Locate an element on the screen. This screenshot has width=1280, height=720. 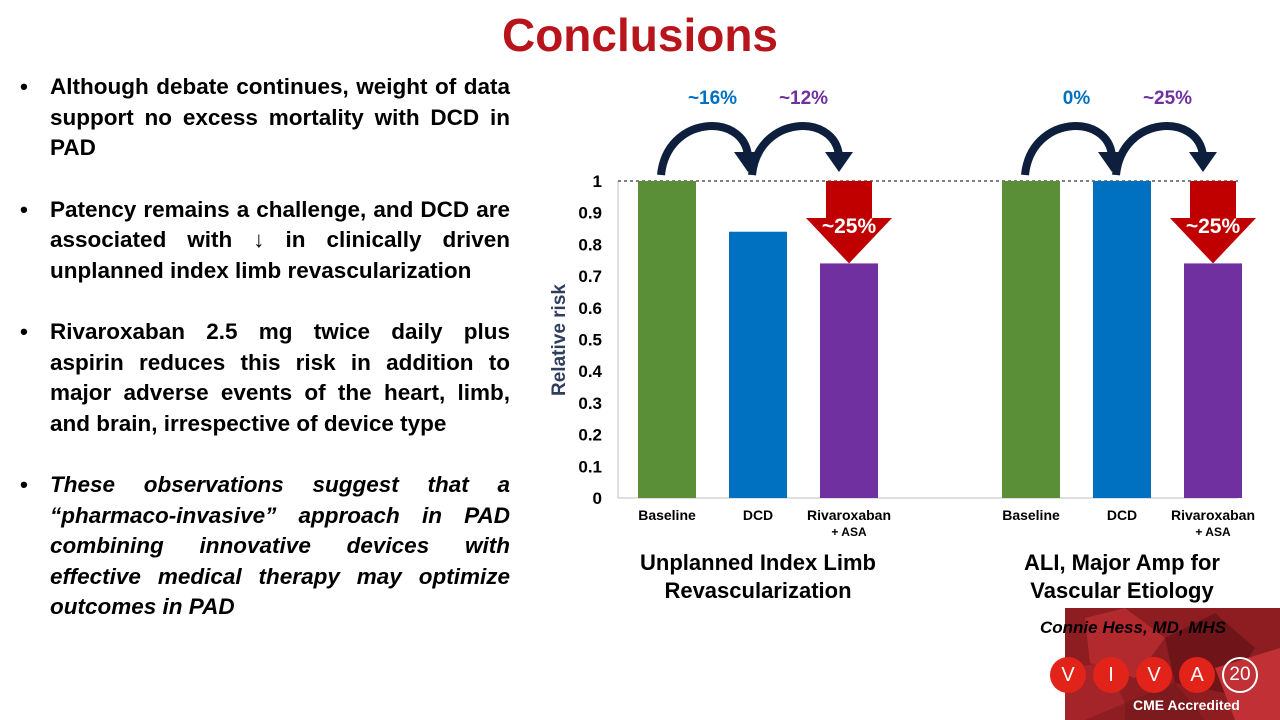
group-title: ALI, Major Amp for is located at coordinates (1122, 562).